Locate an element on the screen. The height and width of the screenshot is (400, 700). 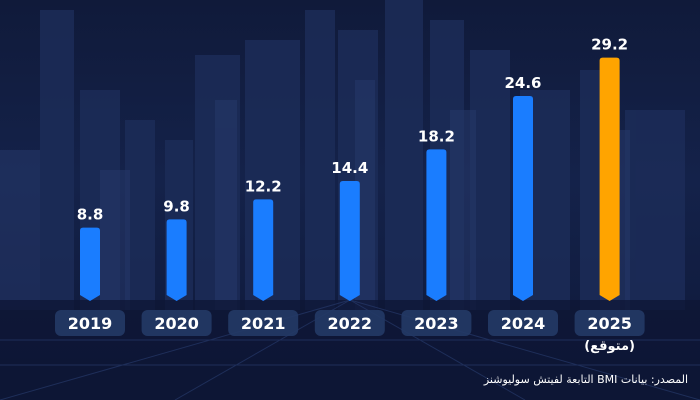
bar-2021 is located at coordinates (263, 250).